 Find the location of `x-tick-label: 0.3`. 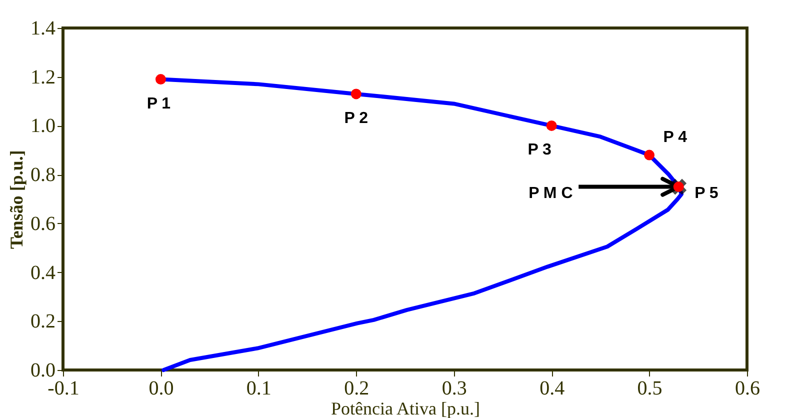

x-tick-label: 0.3 is located at coordinates (454, 389).